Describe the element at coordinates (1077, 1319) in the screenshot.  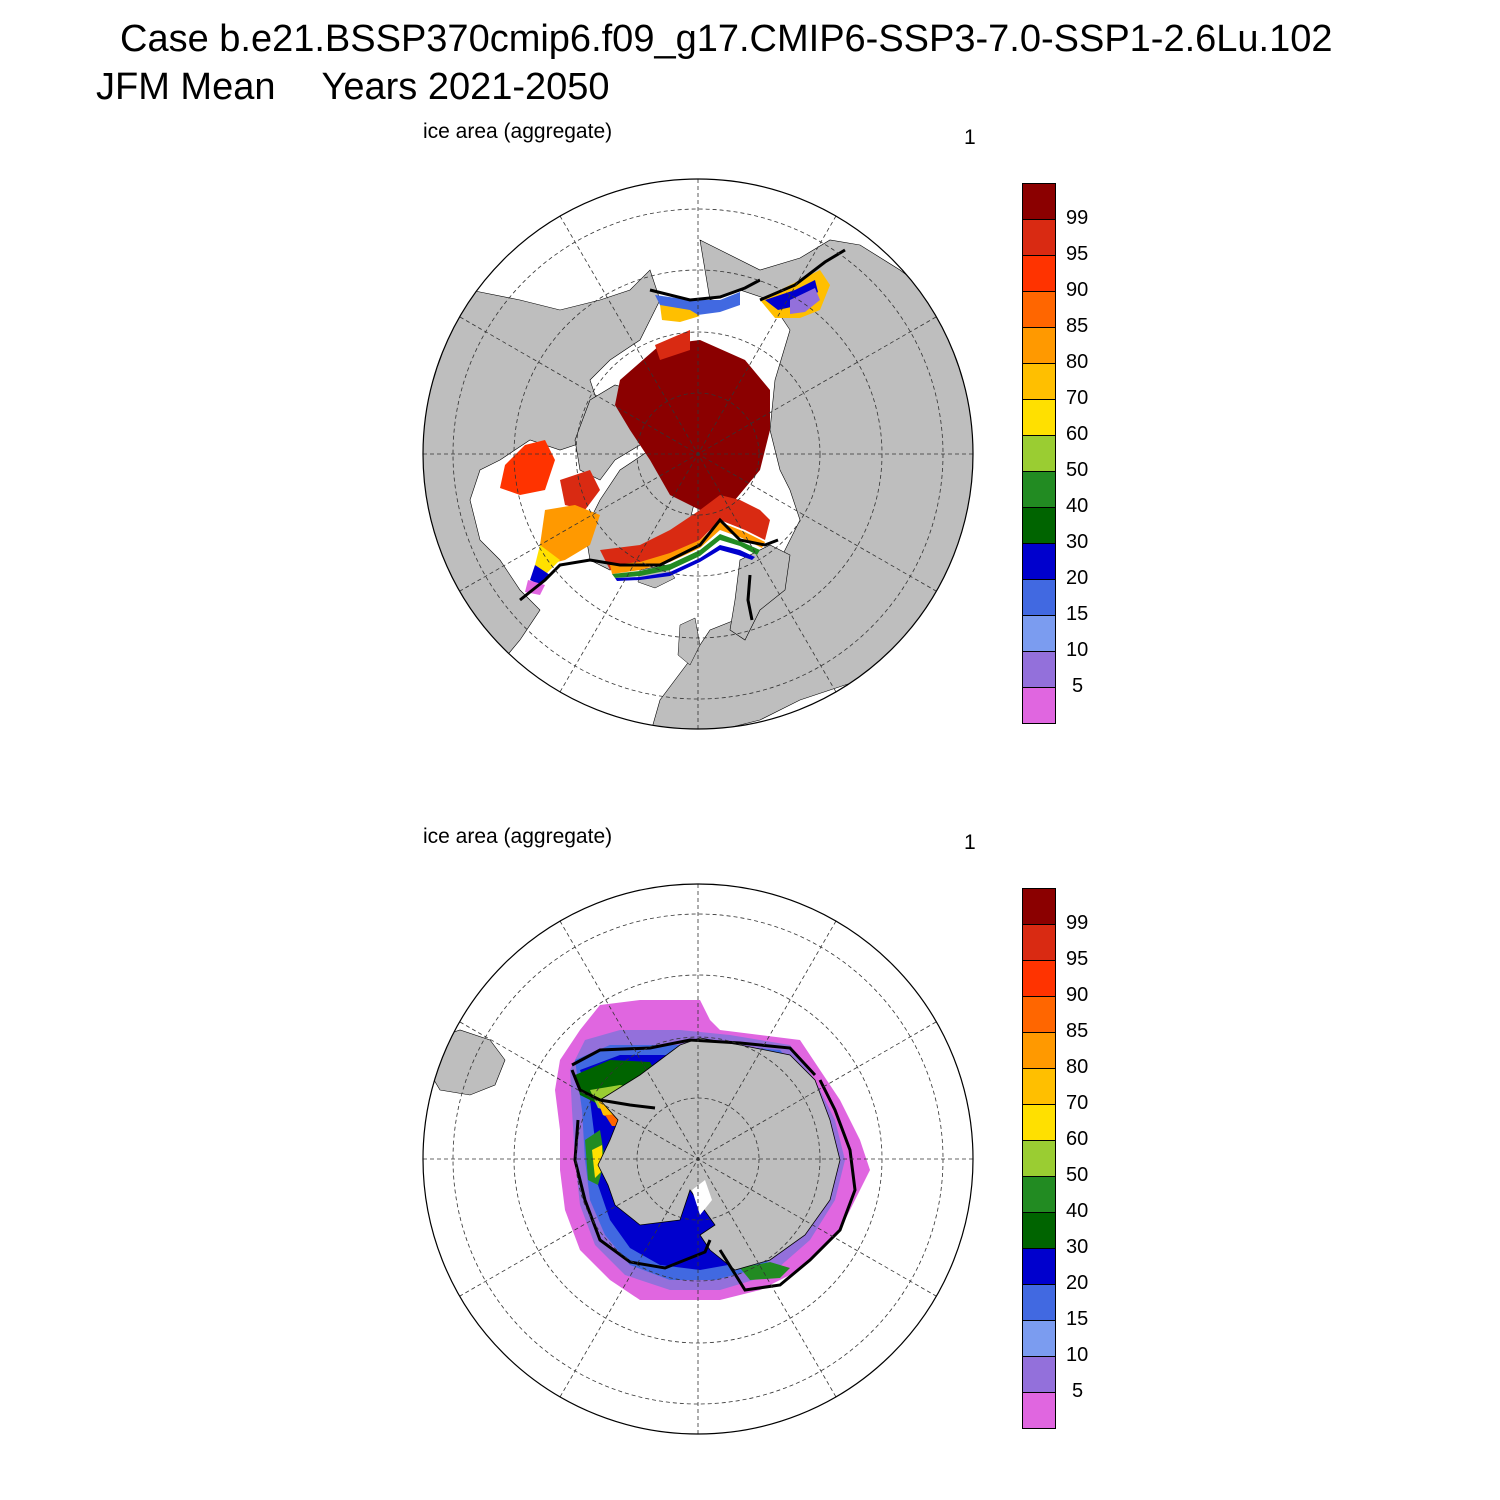
I see `south-colorbar-label: 15` at that location.